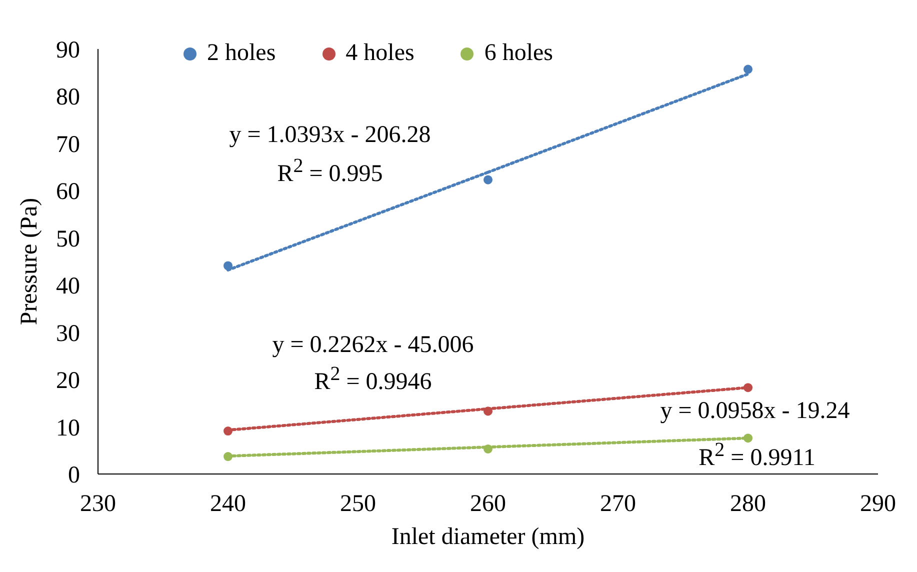  Describe the element at coordinates (68, 51) in the screenshot. I see `y-tick-label: 90` at that location.